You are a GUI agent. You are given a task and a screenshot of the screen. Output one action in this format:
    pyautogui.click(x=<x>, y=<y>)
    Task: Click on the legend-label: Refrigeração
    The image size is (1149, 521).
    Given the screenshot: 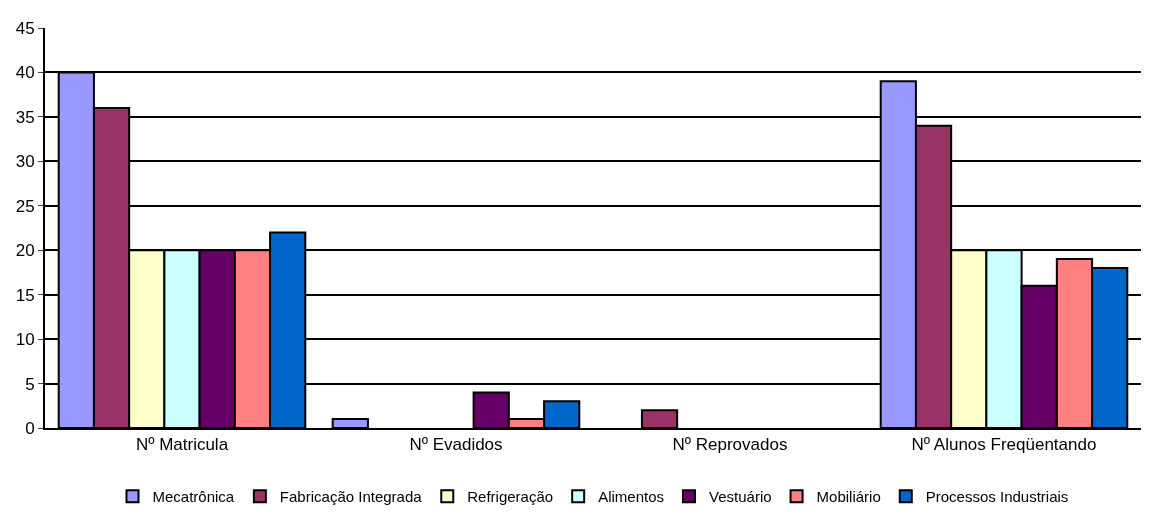 What is the action you would take?
    pyautogui.click(x=510, y=497)
    